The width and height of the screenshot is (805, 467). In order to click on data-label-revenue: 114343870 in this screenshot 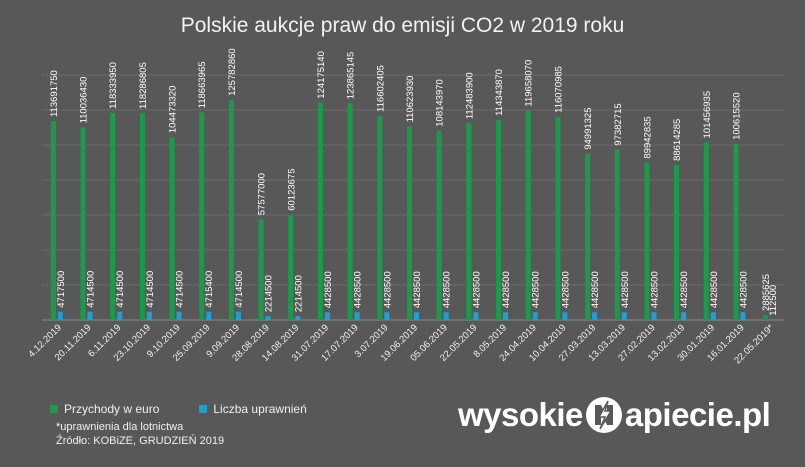, I will do `click(499, 92)`.